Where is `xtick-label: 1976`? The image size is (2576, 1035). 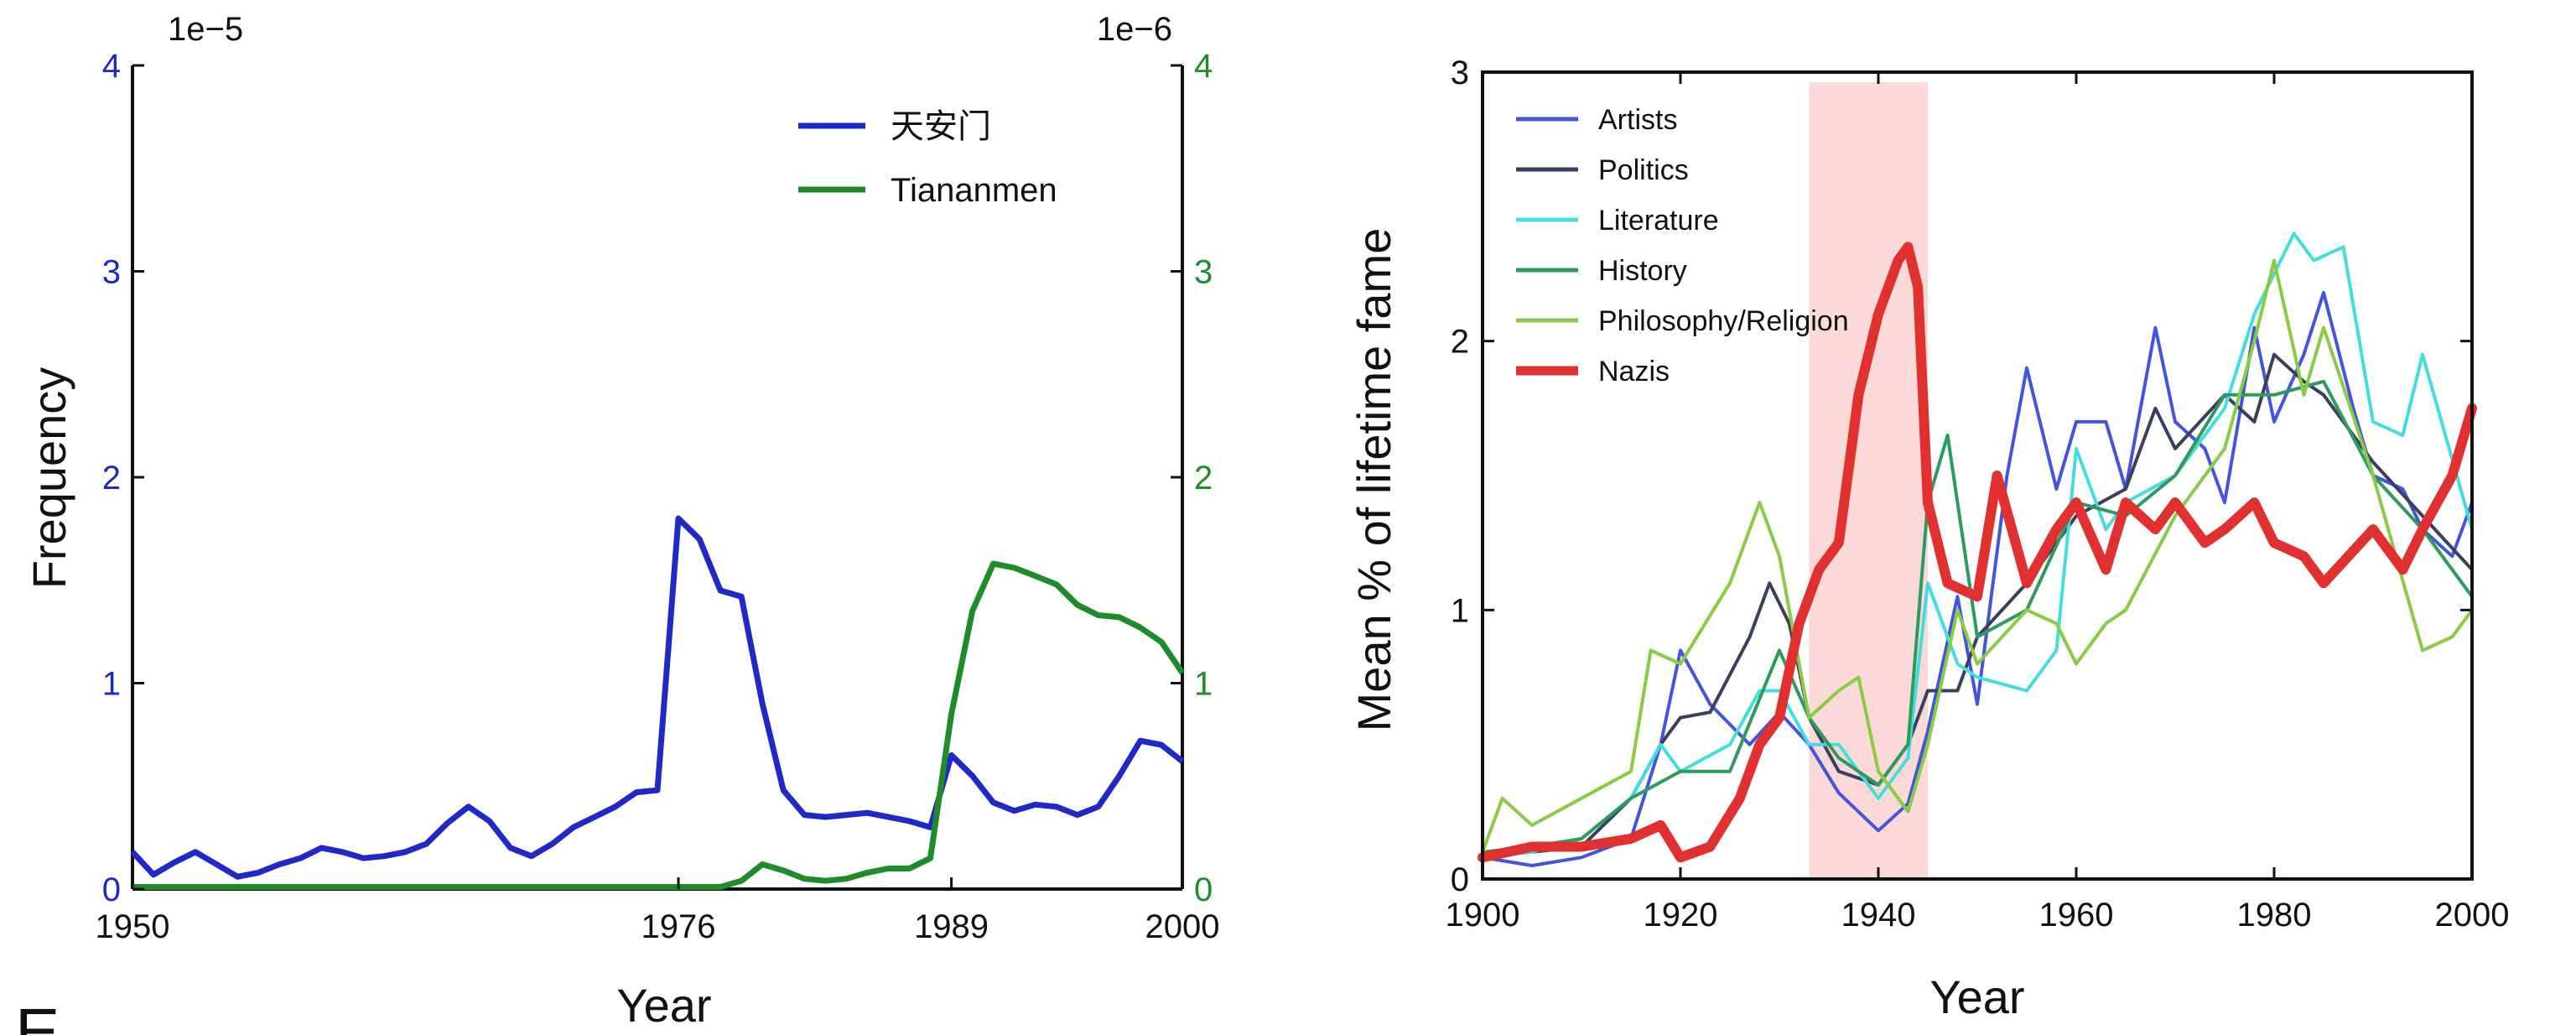
xtick-label: 1976 is located at coordinates (678, 926).